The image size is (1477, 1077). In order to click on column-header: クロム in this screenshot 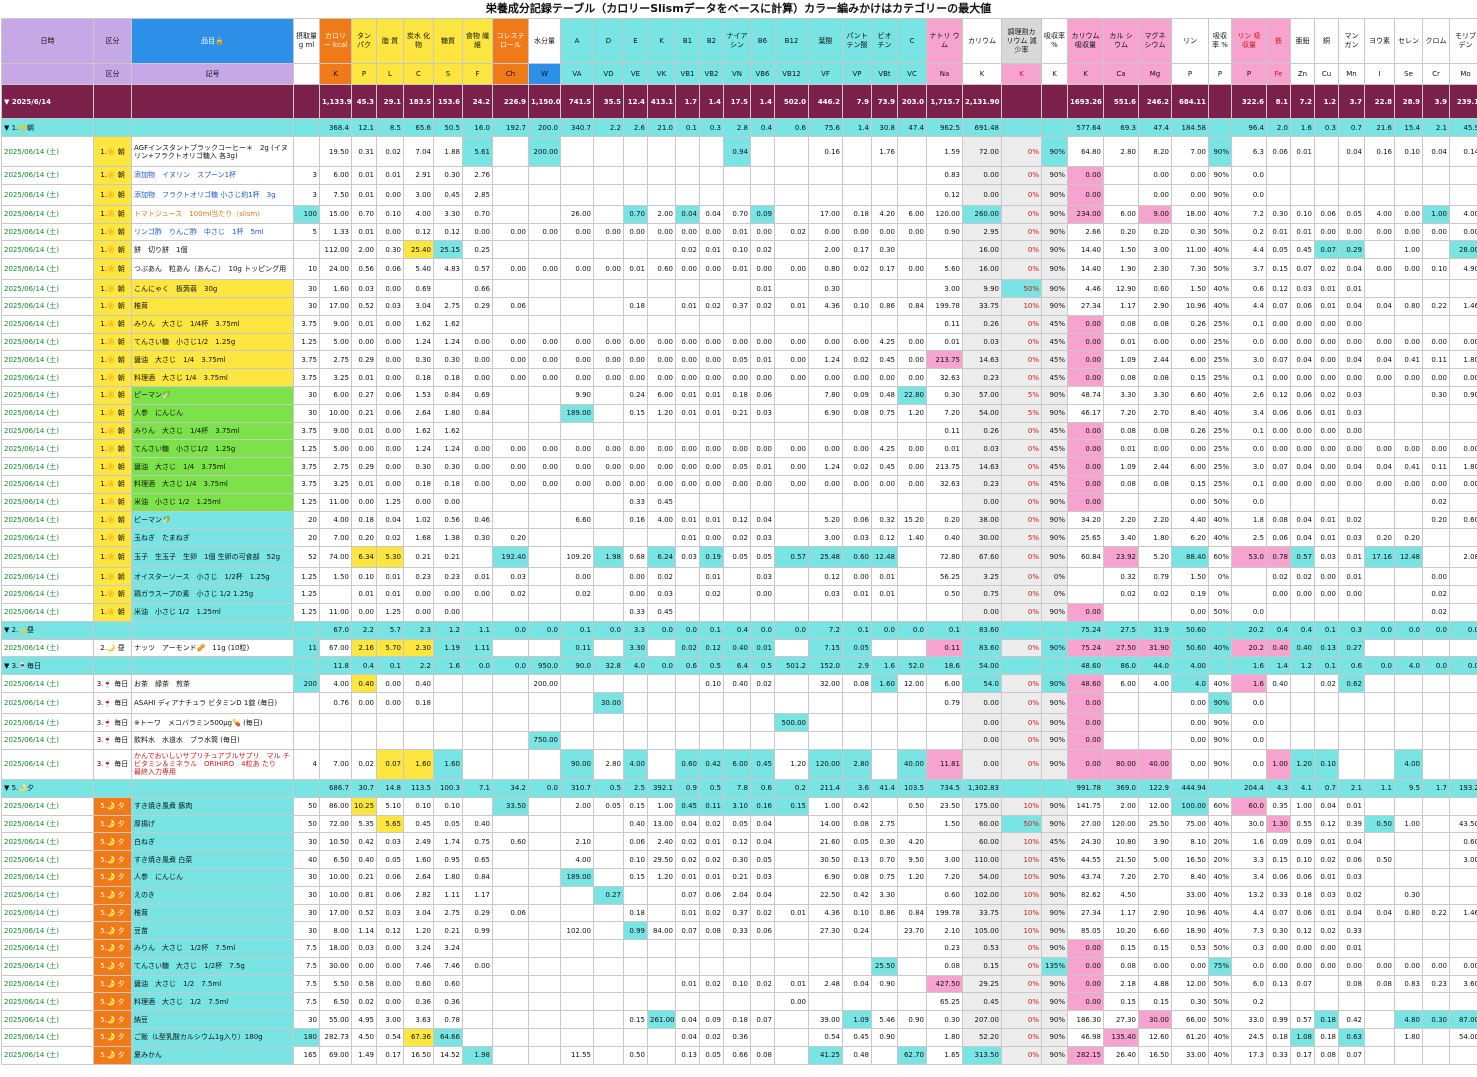, I will do `click(1436, 41)`.